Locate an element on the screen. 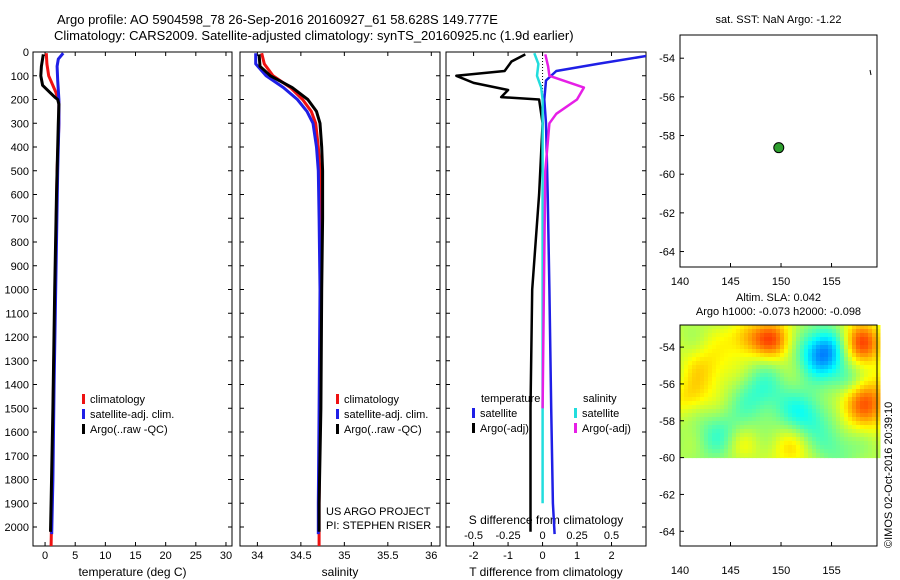 Image resolution: width=900 pixels, height=580 pixels. sst-y-tick-label: -58 is located at coordinates (667, 137).